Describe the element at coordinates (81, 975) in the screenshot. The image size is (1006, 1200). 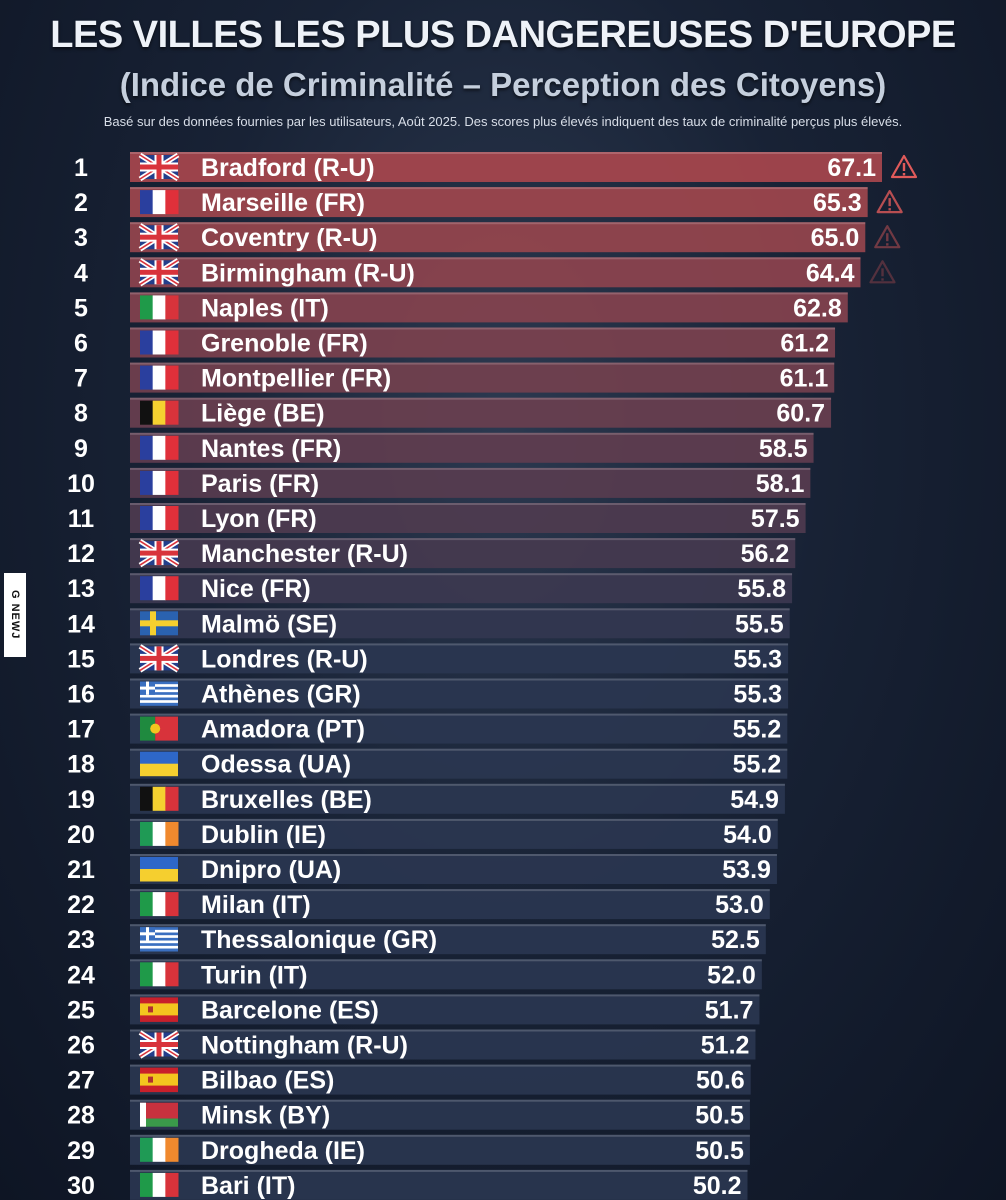
I see `rank-label: 24` at that location.